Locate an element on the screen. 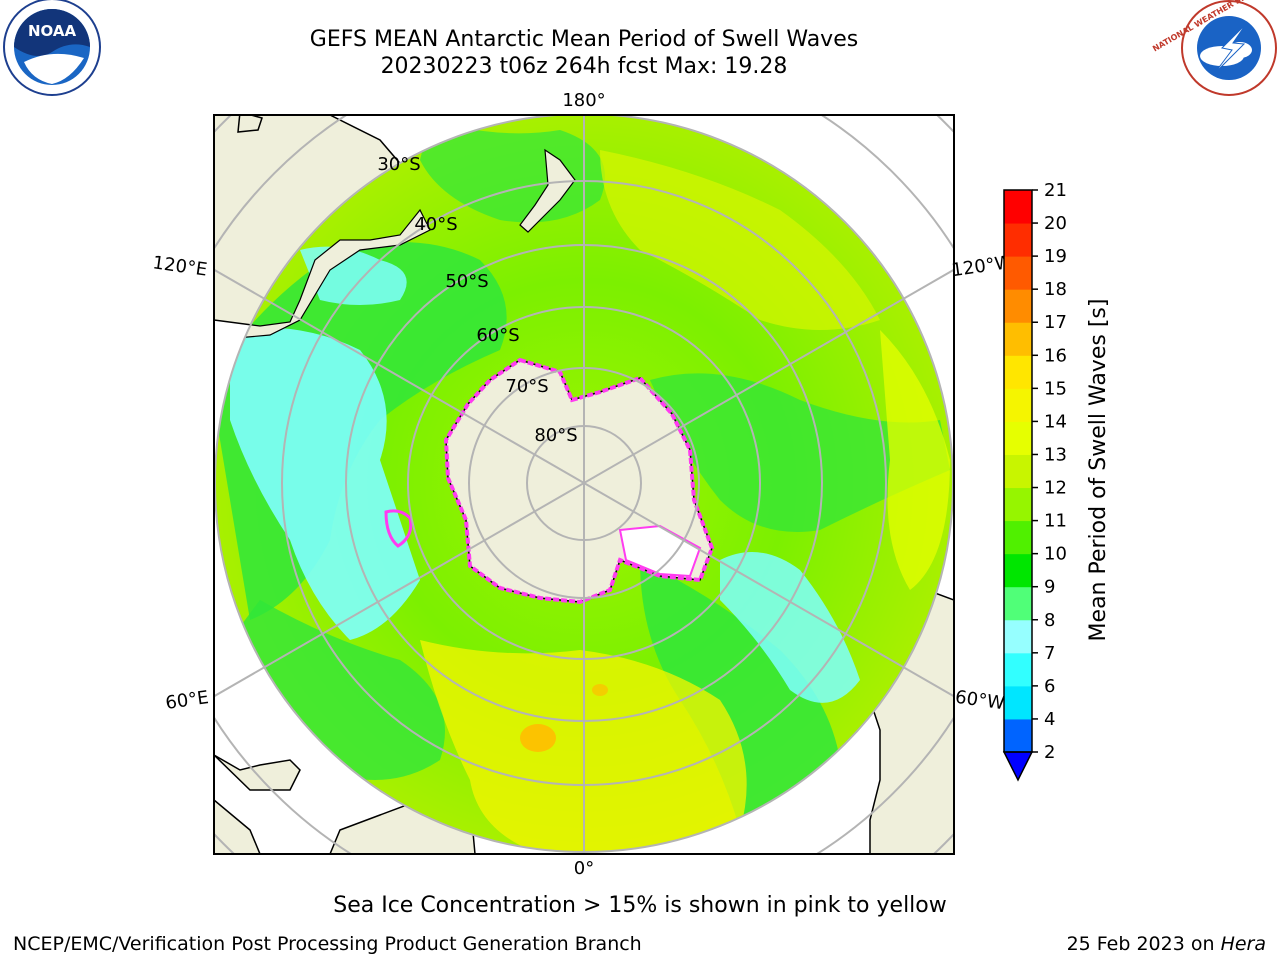  lat-label-80s: 80°S is located at coordinates (555, 435).